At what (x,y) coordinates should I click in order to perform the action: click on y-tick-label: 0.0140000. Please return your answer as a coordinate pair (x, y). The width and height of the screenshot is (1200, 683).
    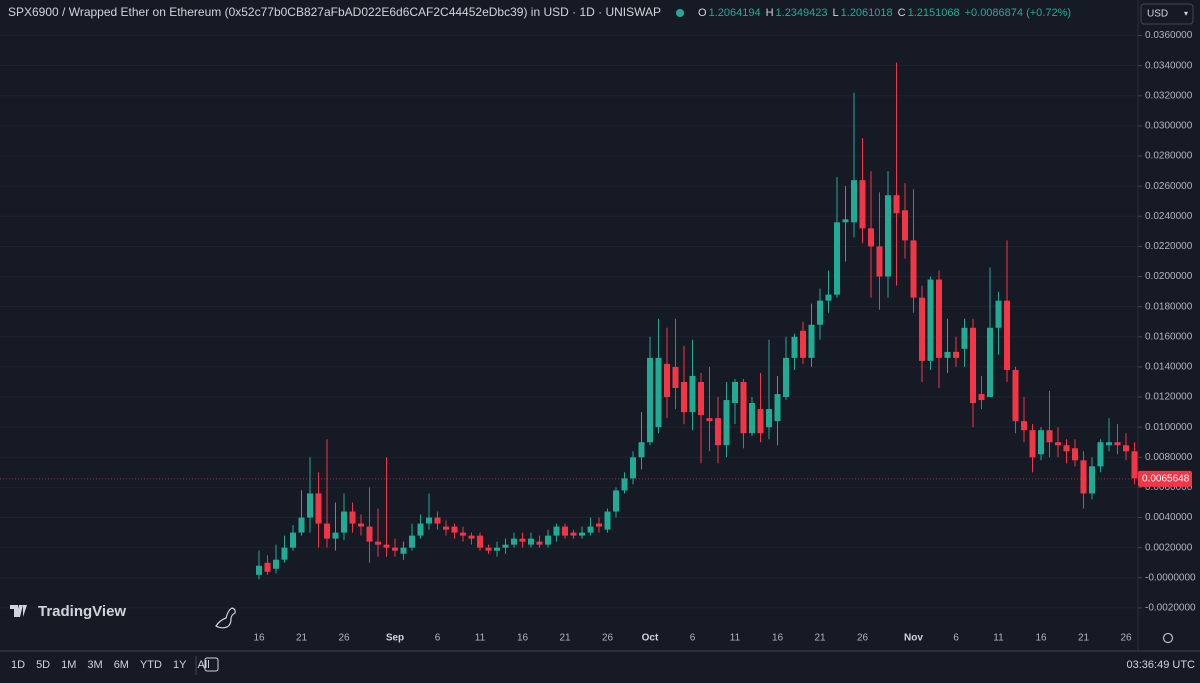
    Looking at the image, I should click on (1169, 367).